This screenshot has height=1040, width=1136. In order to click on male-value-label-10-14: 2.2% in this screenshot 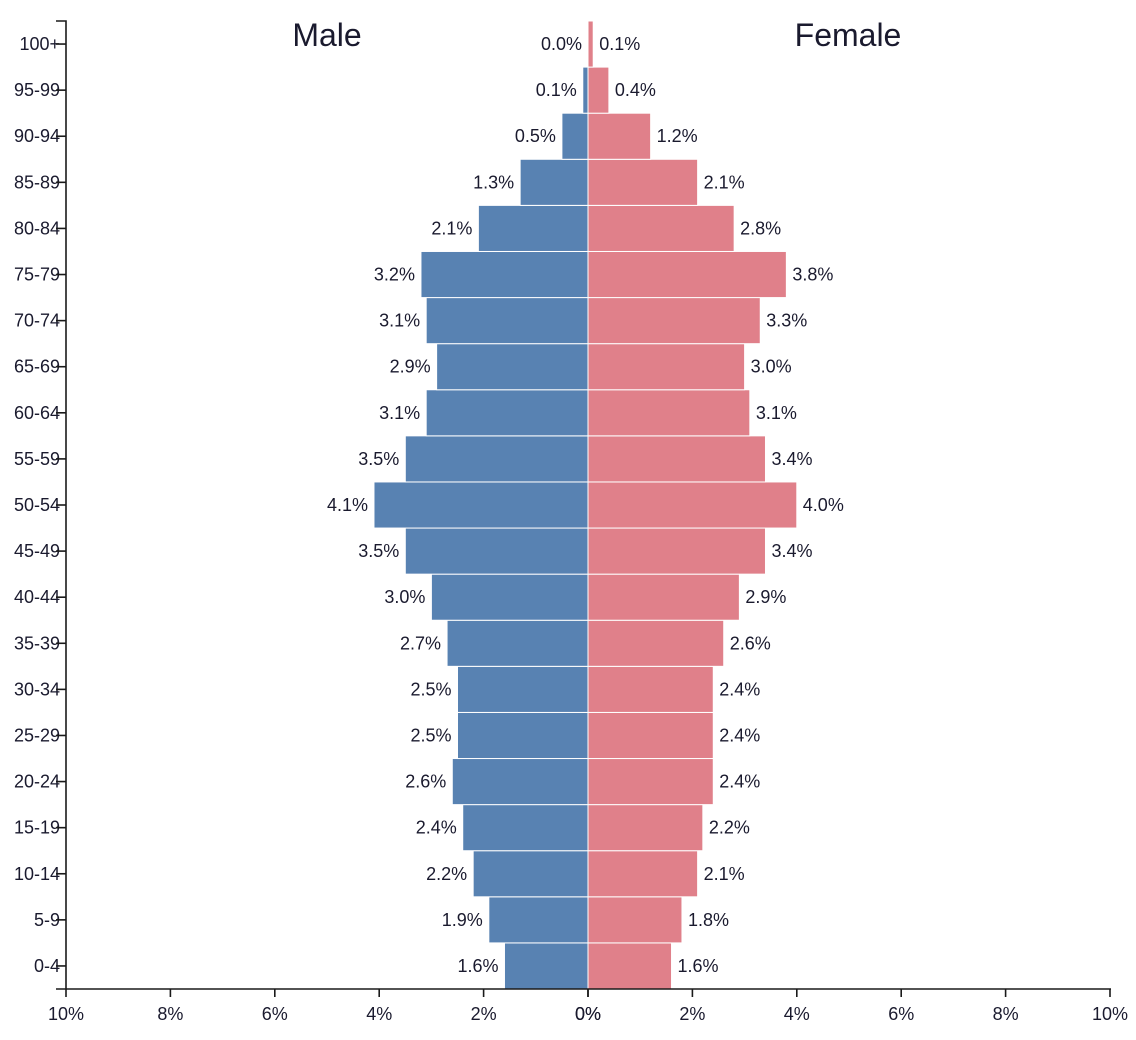, I will do `click(446, 874)`.